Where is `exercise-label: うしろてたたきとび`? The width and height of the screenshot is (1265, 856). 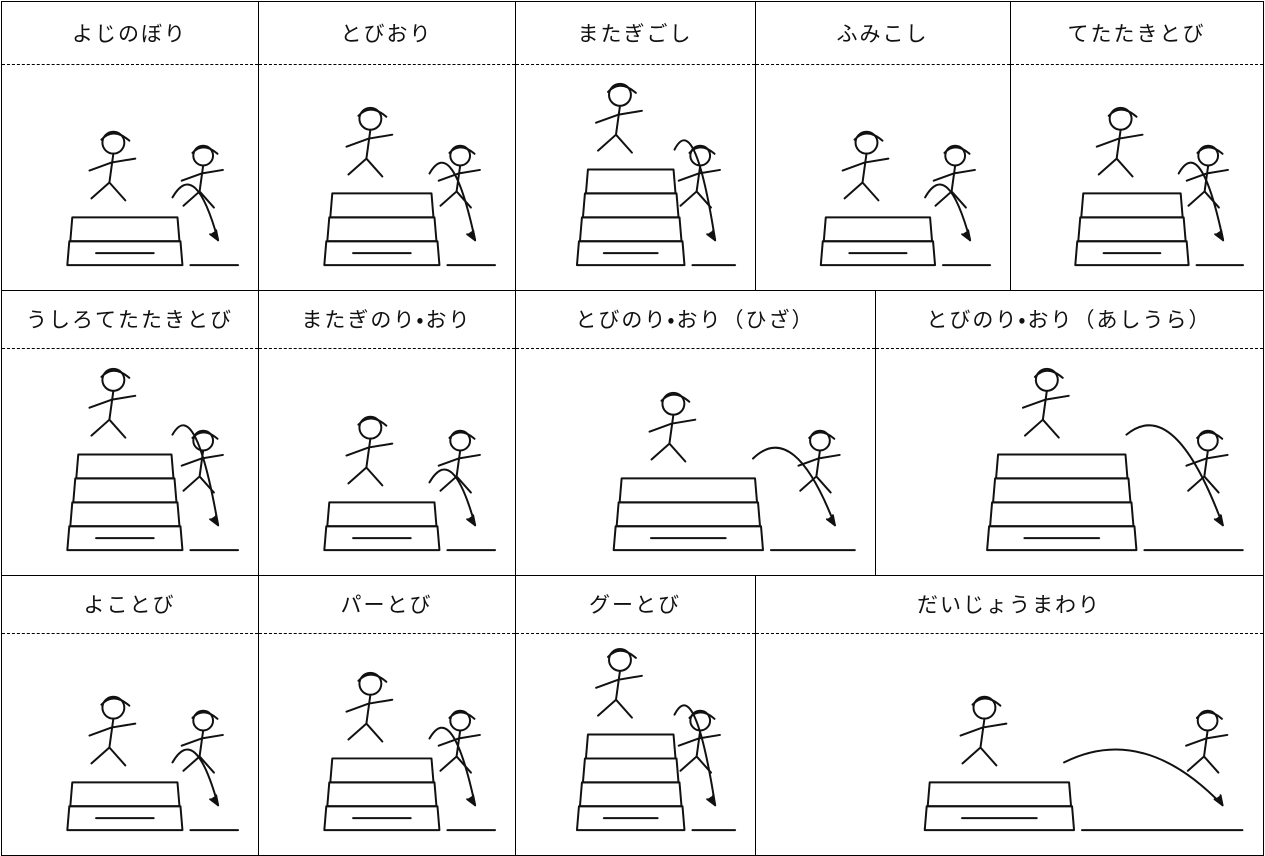
exercise-label: うしろてたたきとび is located at coordinates (129, 320).